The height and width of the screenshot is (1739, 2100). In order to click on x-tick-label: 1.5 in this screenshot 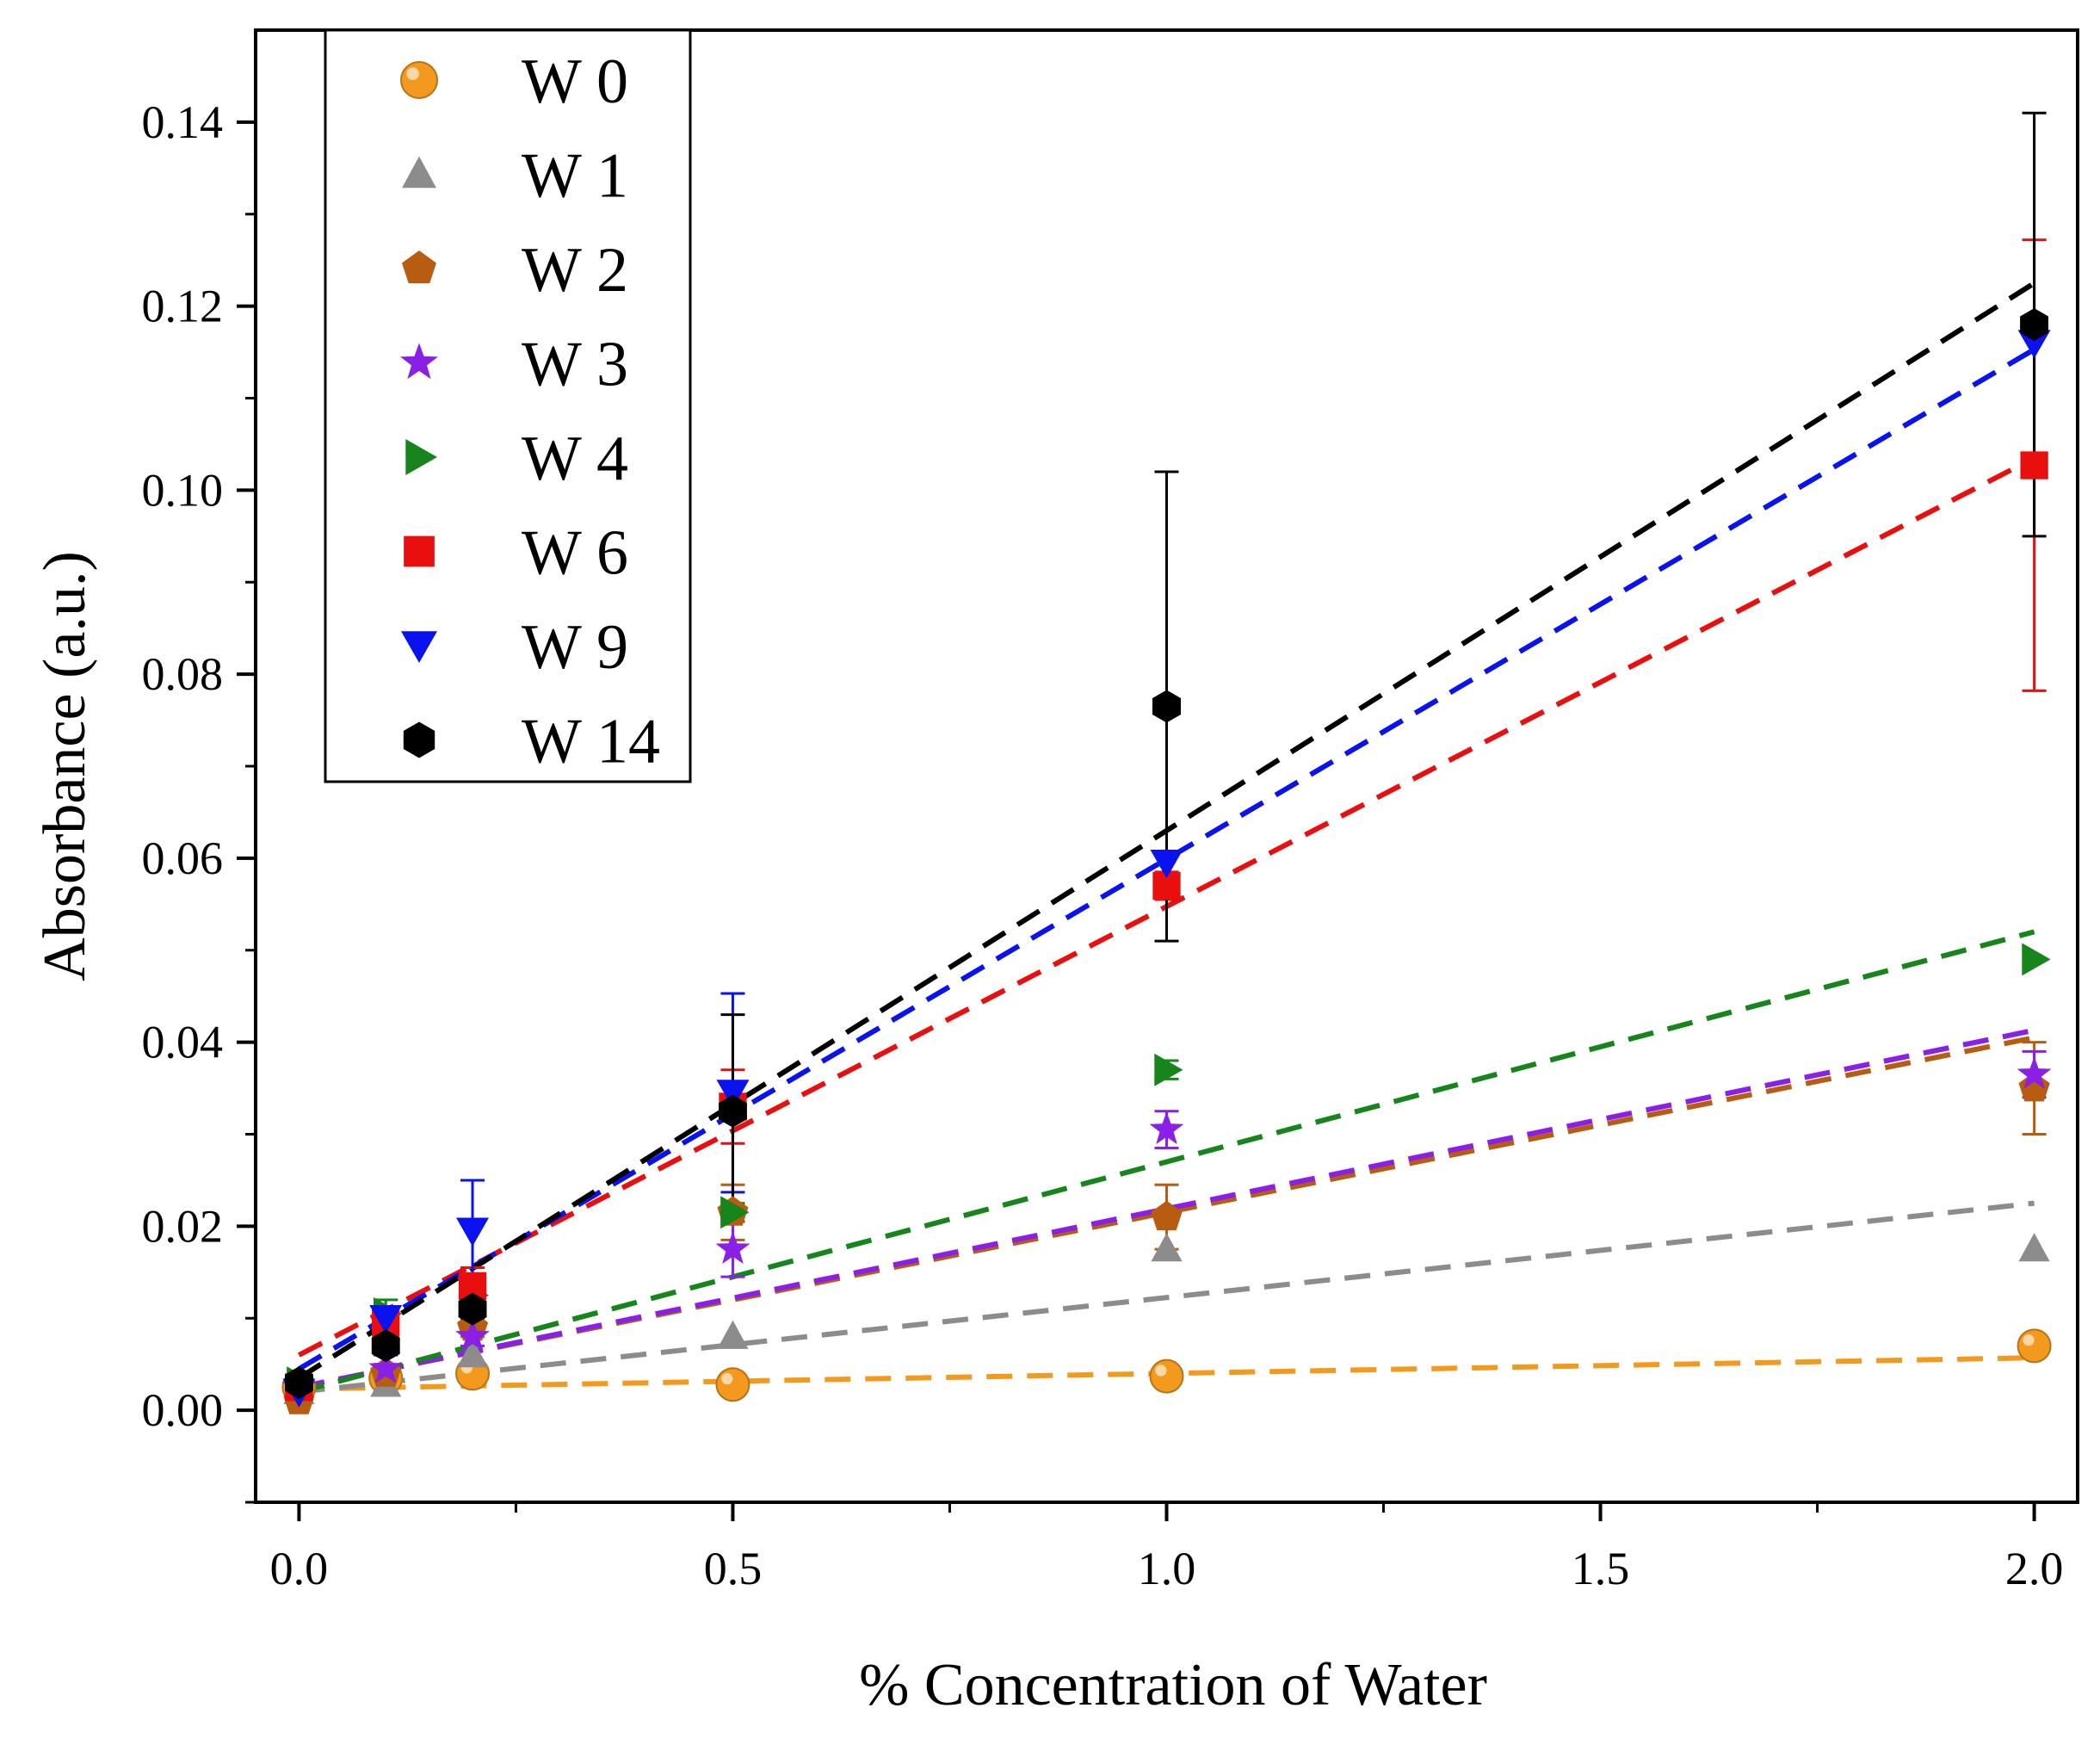, I will do `click(1601, 1568)`.